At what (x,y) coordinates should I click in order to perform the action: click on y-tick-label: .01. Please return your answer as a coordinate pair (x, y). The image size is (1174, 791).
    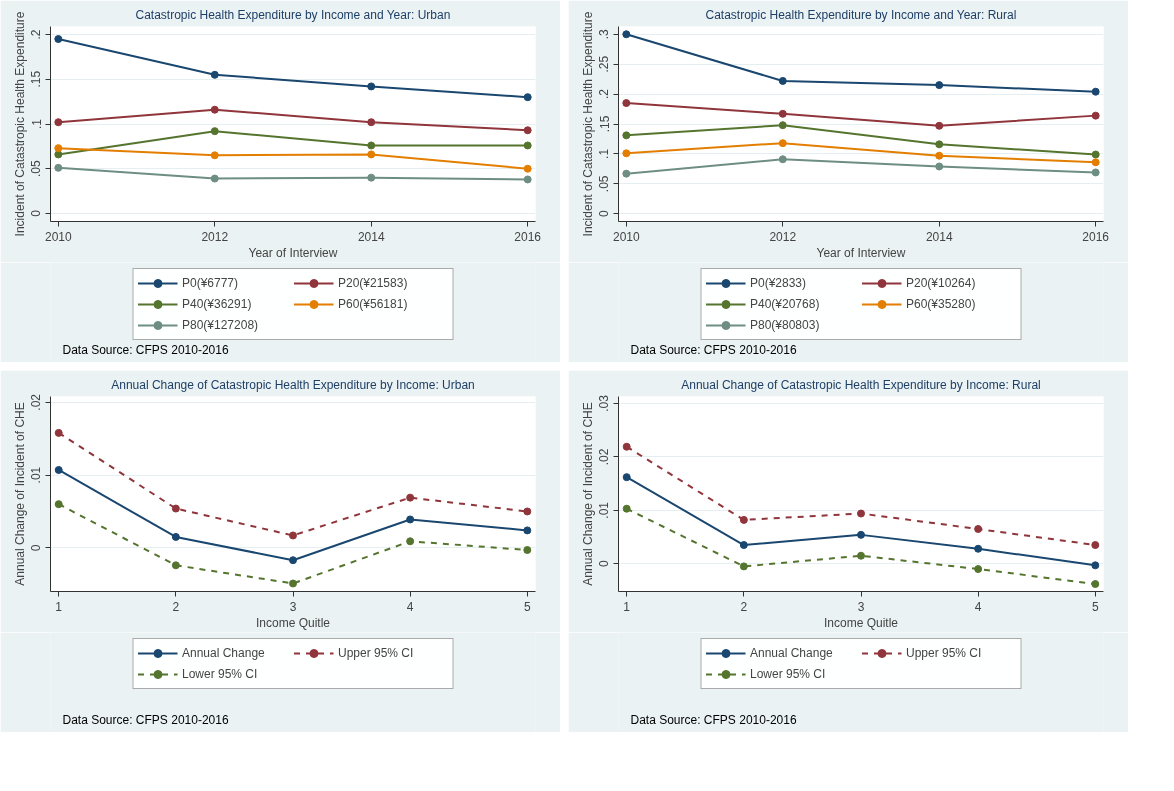
    Looking at the image, I should click on (604, 510).